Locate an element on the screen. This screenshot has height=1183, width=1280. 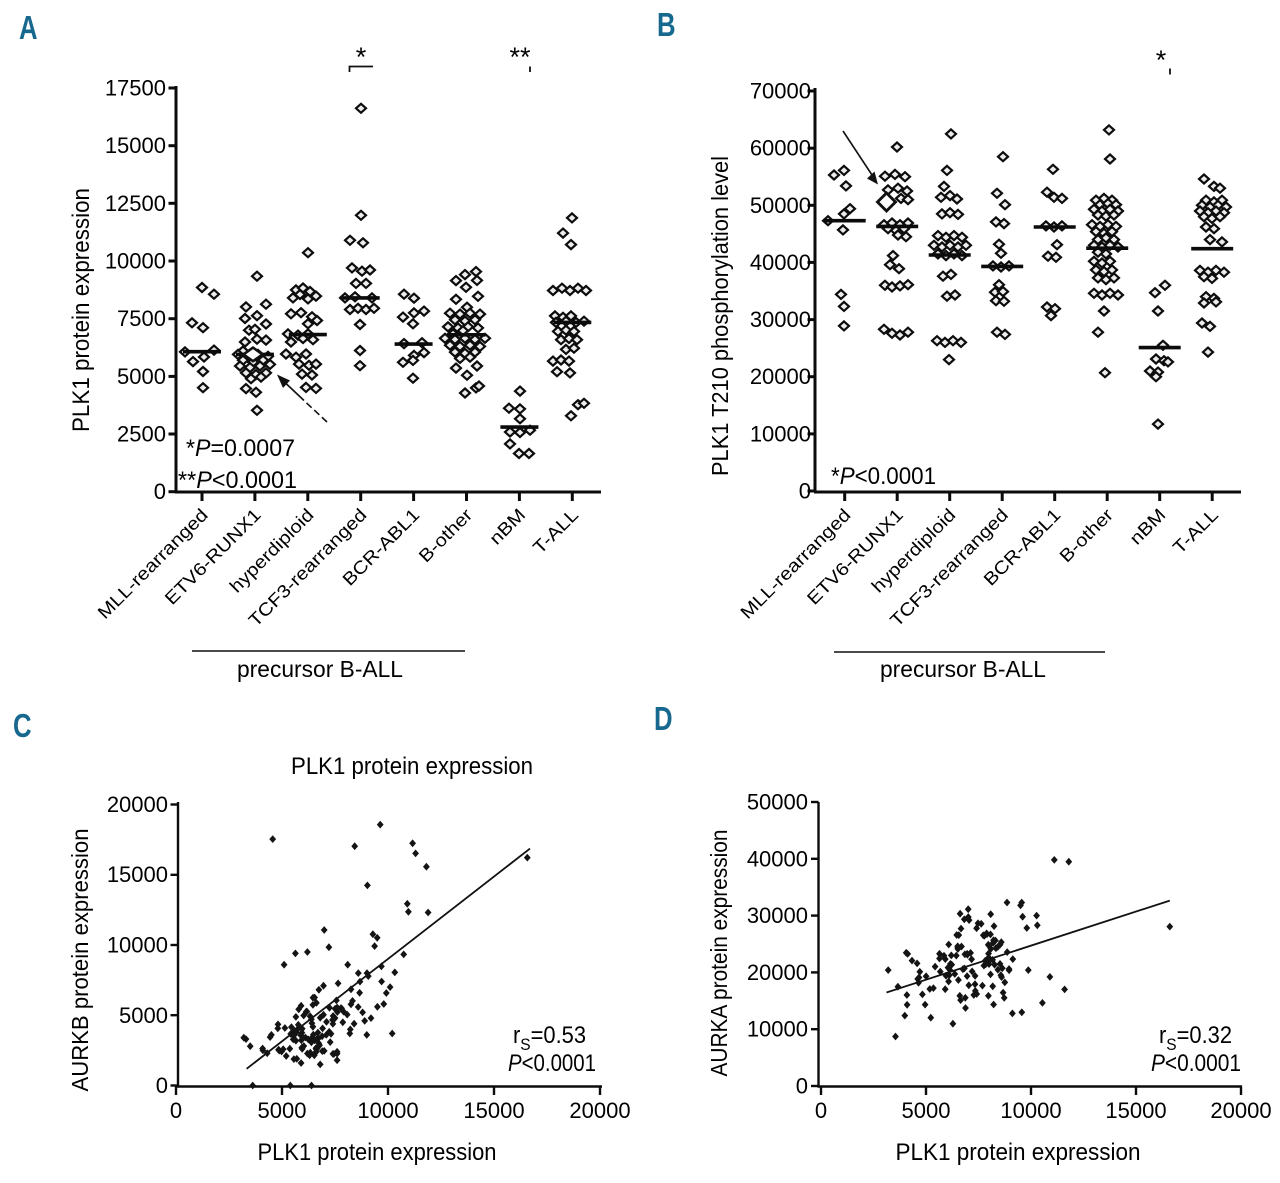
svg-text: A is located at coordinates (28, 28).